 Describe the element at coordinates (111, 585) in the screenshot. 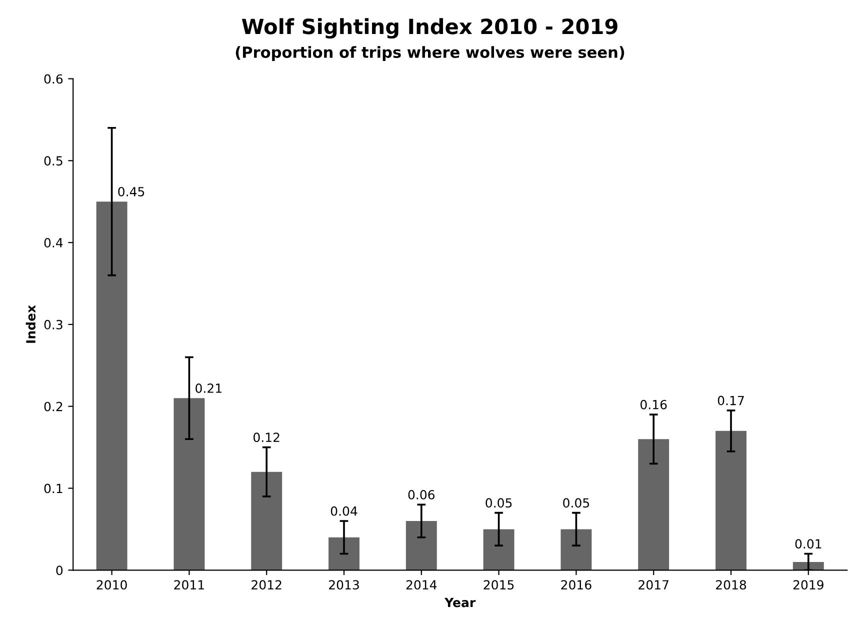

I see `x-tick-label: 2010` at that location.